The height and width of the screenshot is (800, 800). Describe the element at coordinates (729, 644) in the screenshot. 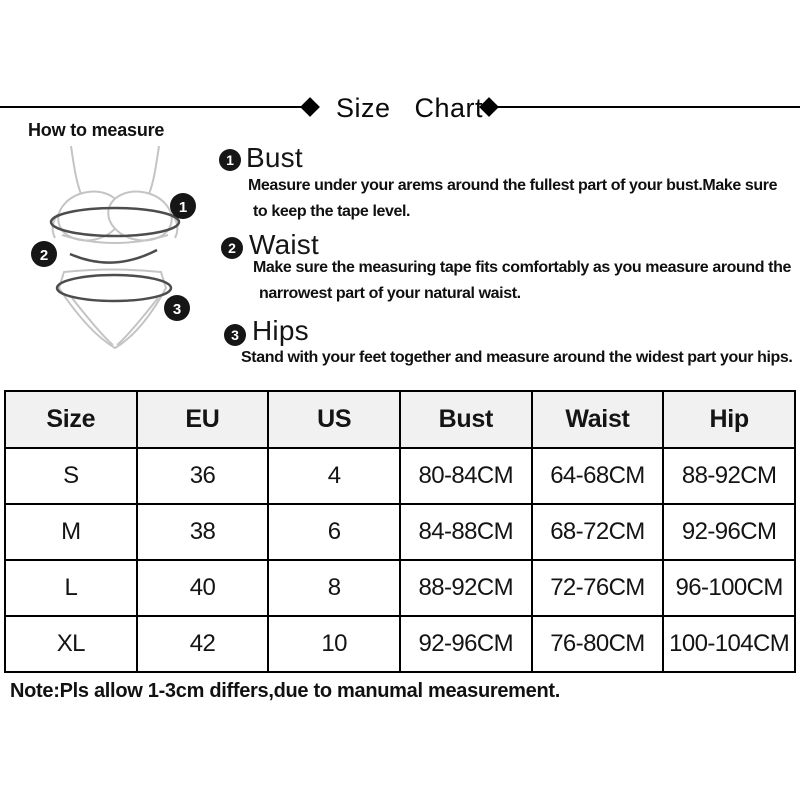

I see `cell-hip: 100-104CM` at that location.